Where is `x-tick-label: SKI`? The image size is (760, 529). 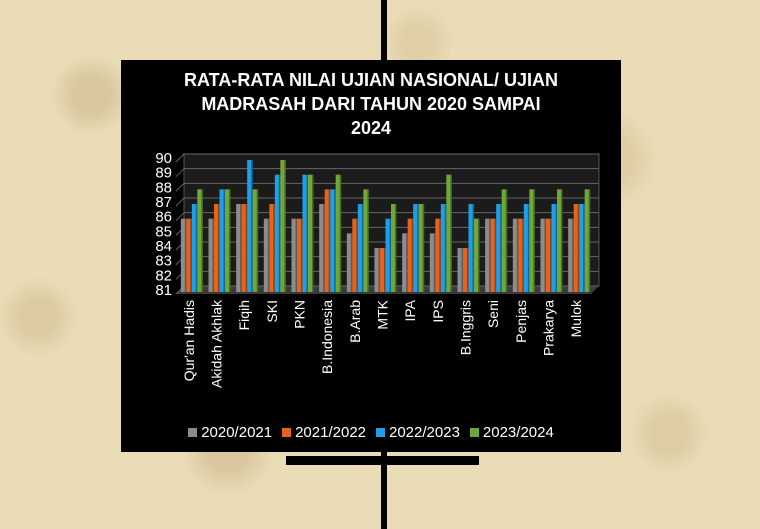
x-tick-label: SKI is located at coordinates (272, 311).